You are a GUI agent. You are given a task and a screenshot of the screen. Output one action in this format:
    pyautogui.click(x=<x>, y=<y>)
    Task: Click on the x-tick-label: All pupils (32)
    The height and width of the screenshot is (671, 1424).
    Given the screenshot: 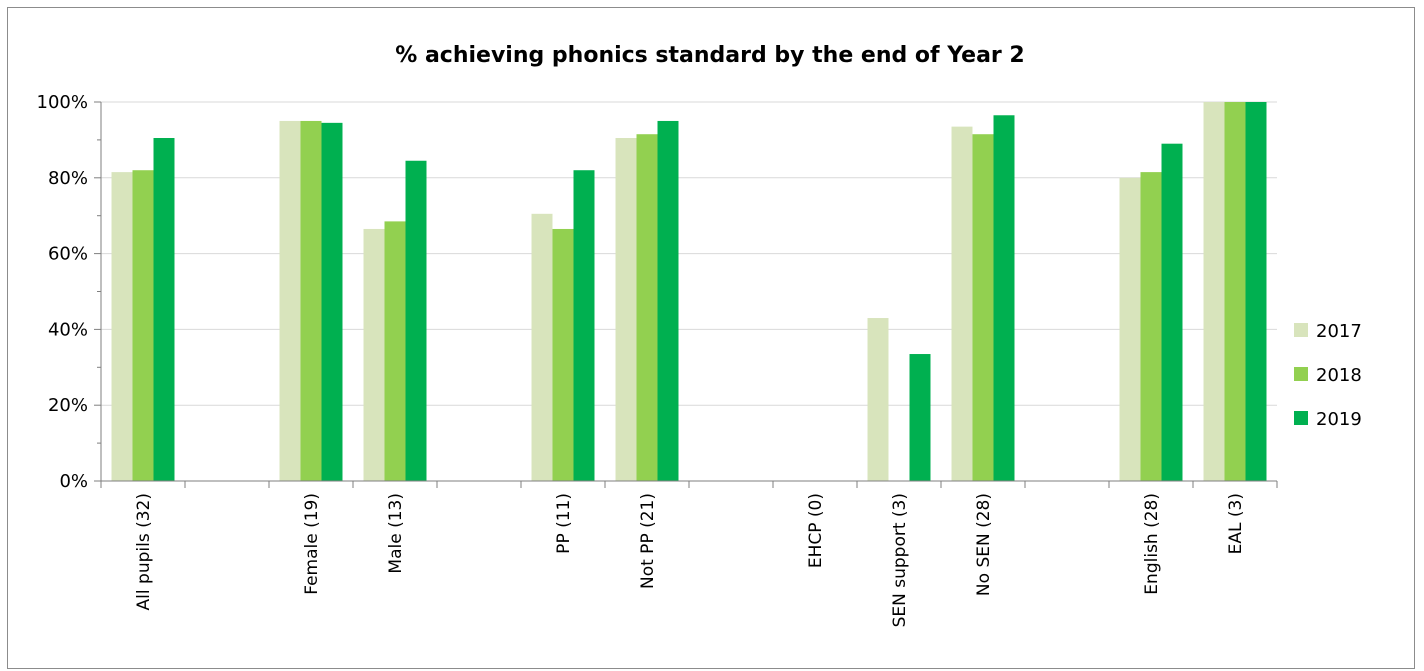 What is the action you would take?
    pyautogui.click(x=144, y=551)
    